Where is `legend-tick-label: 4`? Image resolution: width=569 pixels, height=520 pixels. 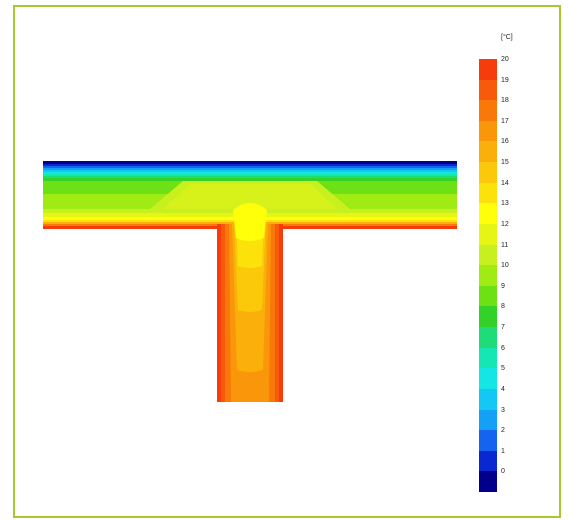 legend-tick-label: 4 is located at coordinates (503, 389).